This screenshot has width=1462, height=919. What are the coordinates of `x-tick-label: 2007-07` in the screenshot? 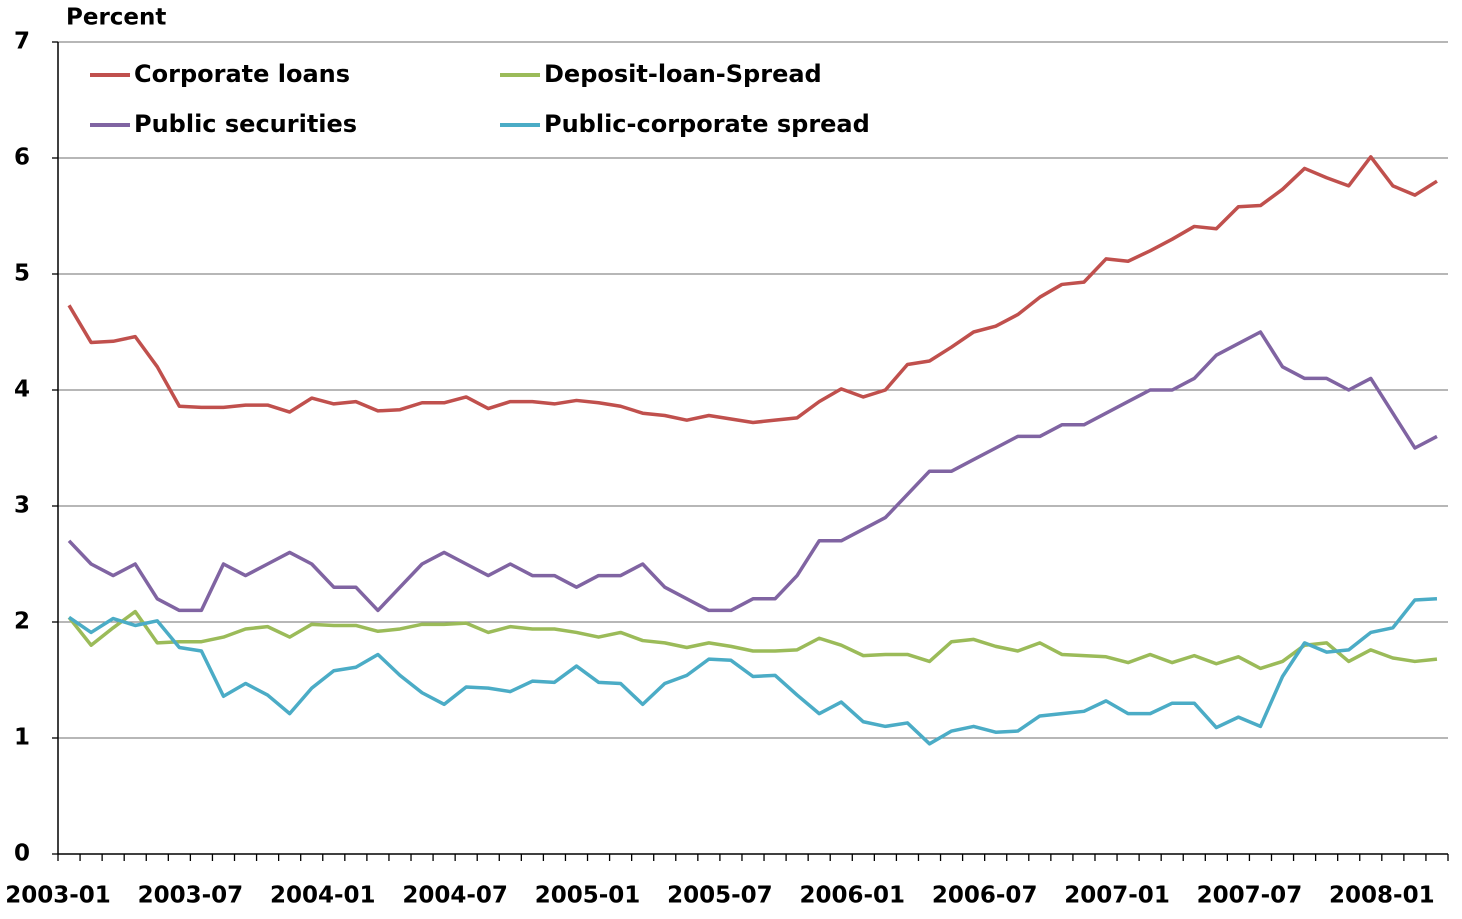 It's located at (1250, 896).